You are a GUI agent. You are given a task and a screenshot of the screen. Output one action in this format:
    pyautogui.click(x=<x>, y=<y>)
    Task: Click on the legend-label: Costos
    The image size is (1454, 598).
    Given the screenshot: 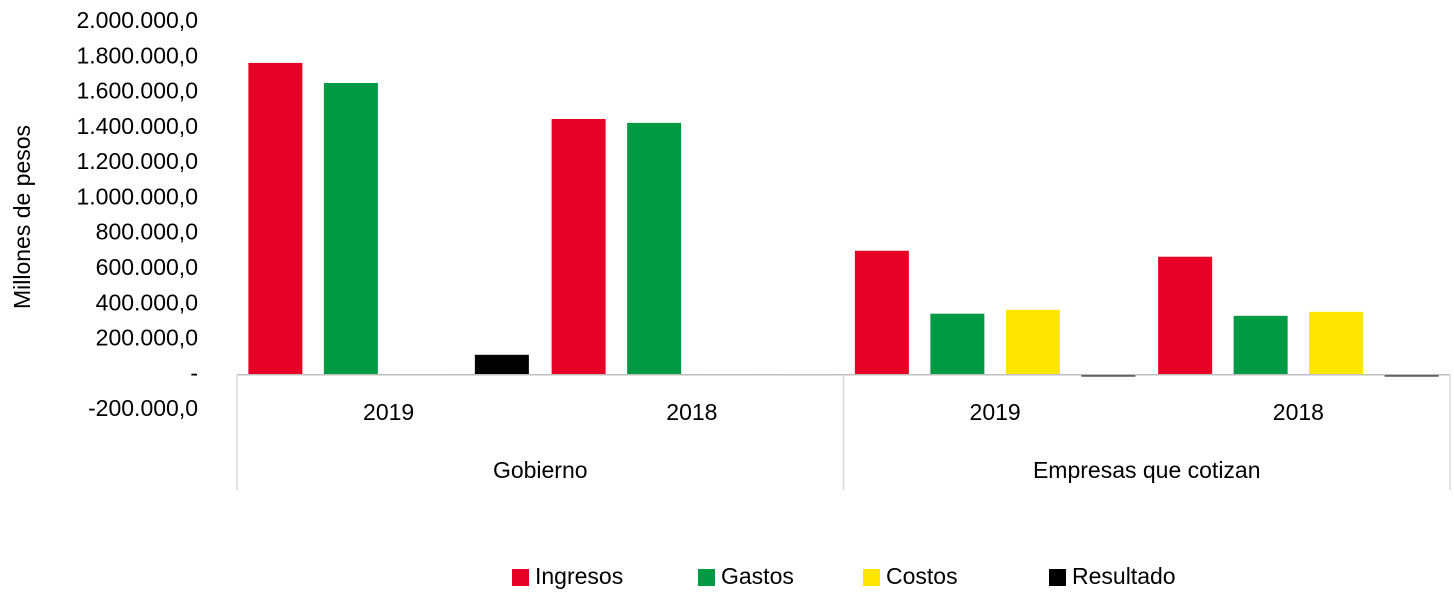 What is the action you would take?
    pyautogui.click(x=922, y=576)
    